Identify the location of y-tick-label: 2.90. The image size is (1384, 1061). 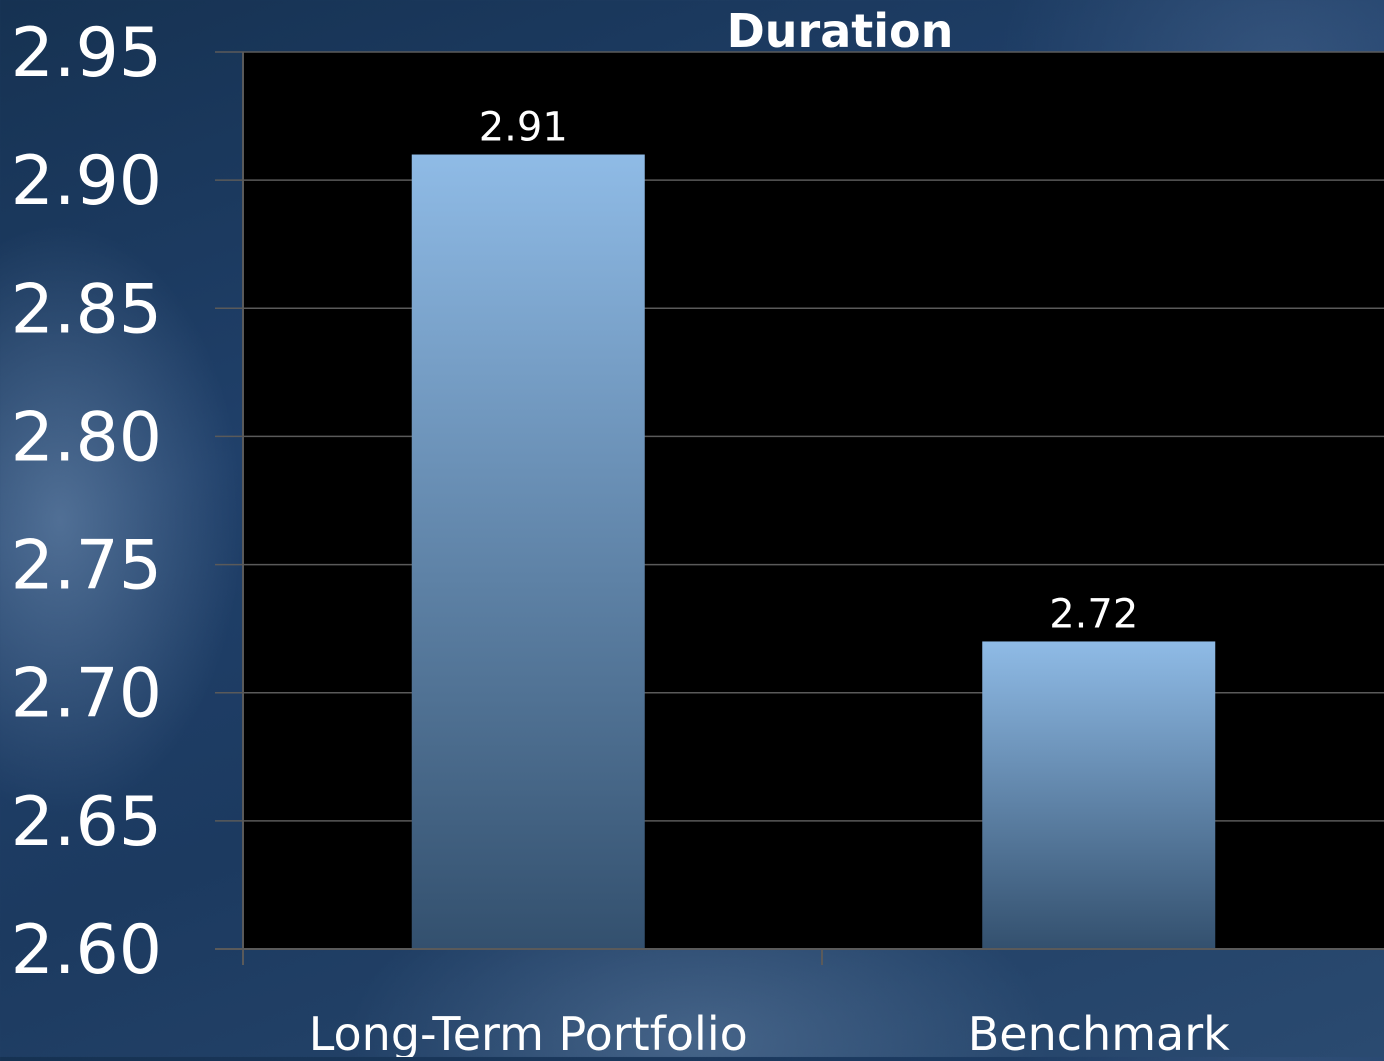
(86, 181).